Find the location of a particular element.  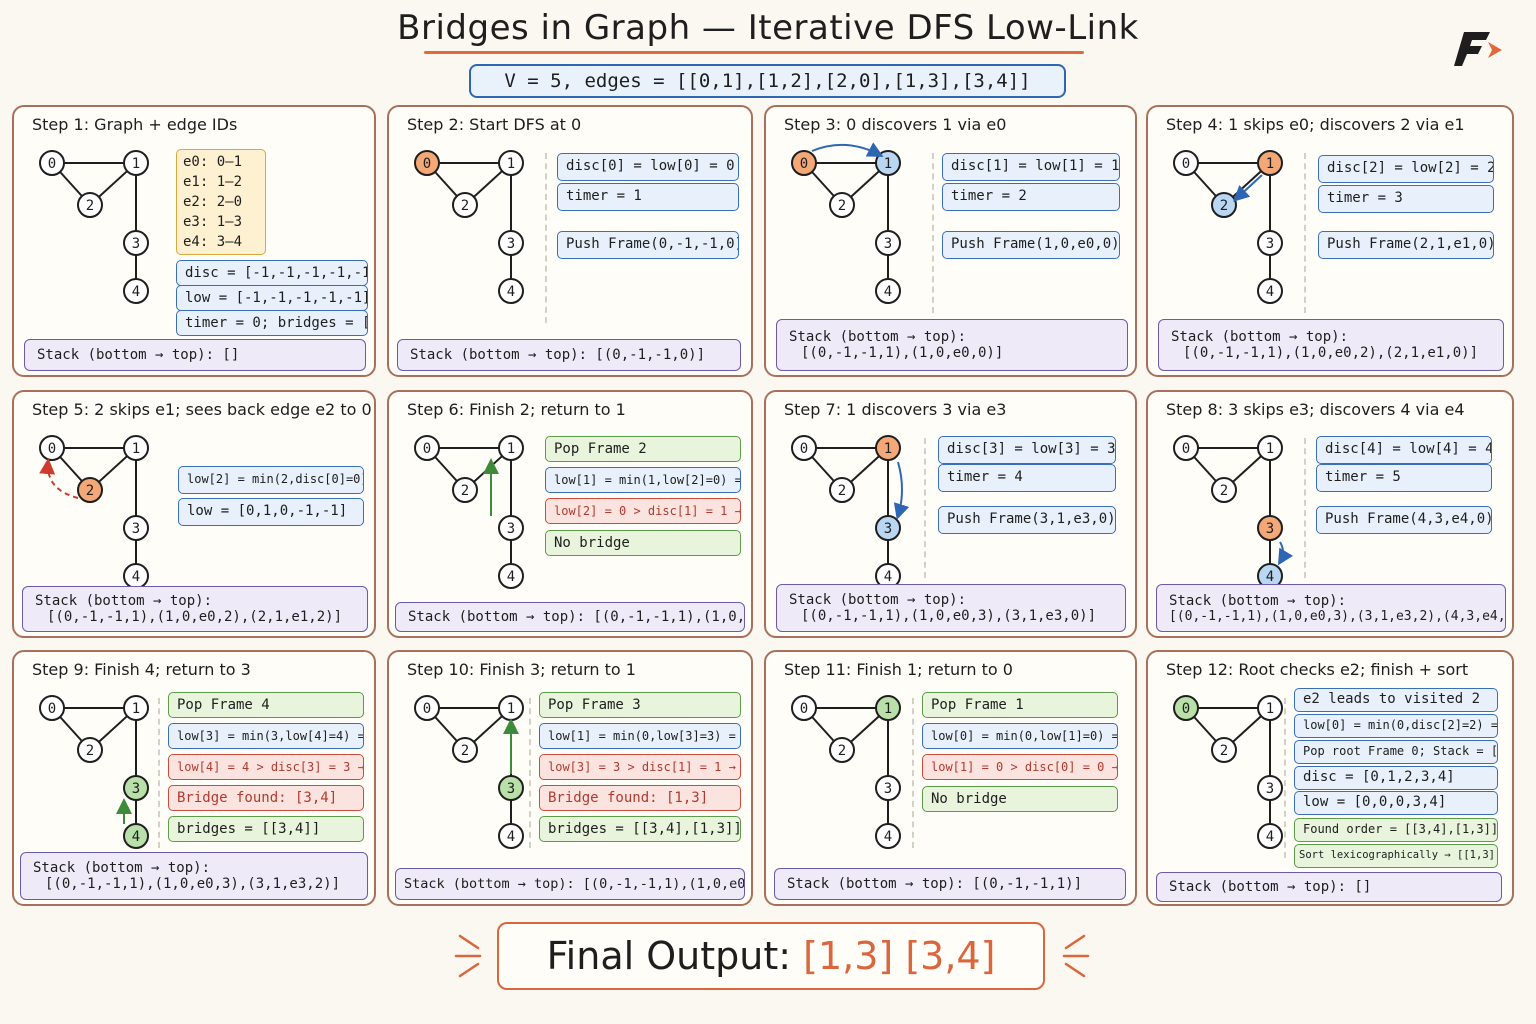

state-box: Push Frame(2,1,e1,0) is located at coordinates (1406, 245).